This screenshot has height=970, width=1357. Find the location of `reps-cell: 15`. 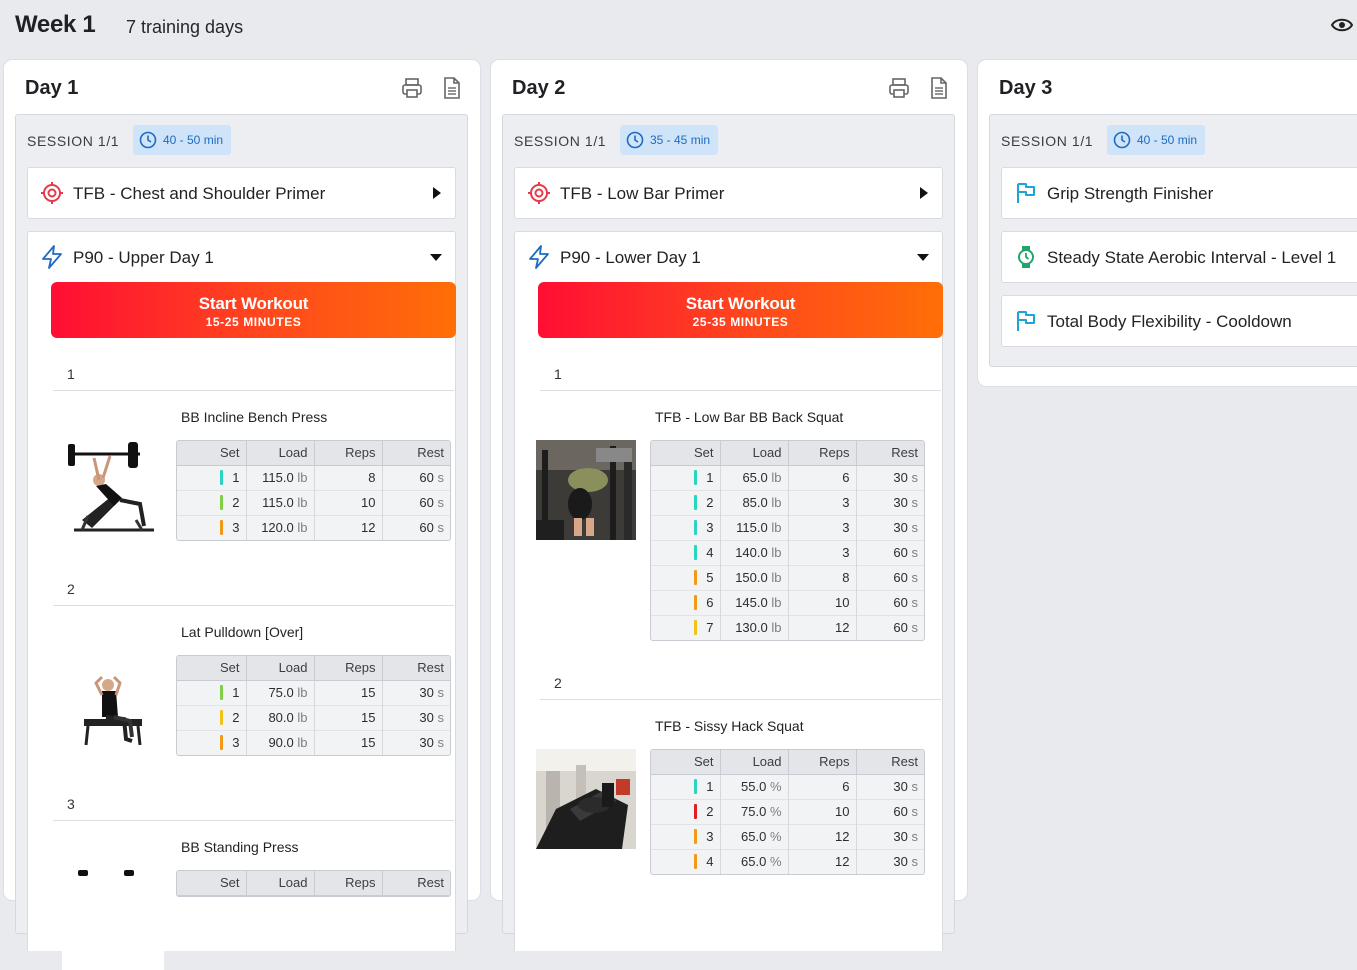

reps-cell: 15 is located at coordinates (347, 717).